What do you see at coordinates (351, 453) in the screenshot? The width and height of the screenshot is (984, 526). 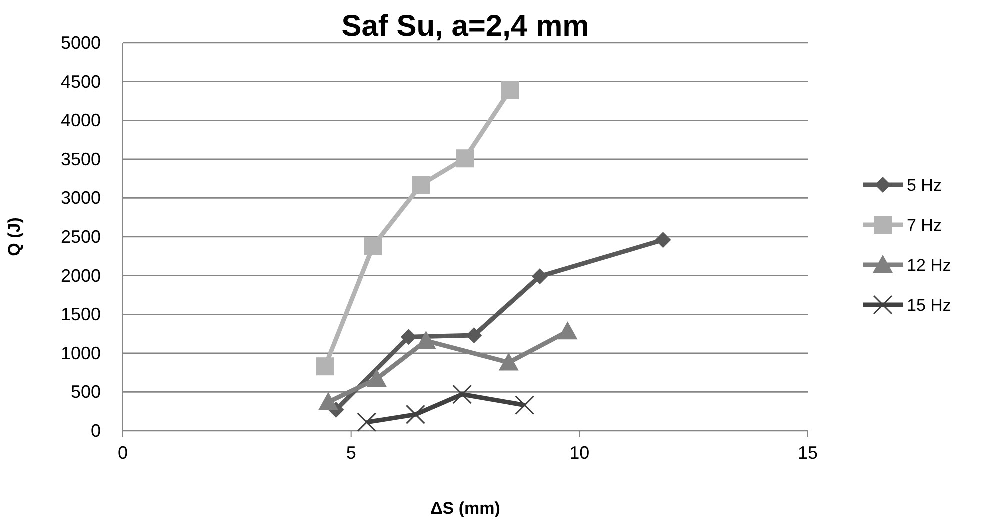 I see `x-tick-label: 5` at bounding box center [351, 453].